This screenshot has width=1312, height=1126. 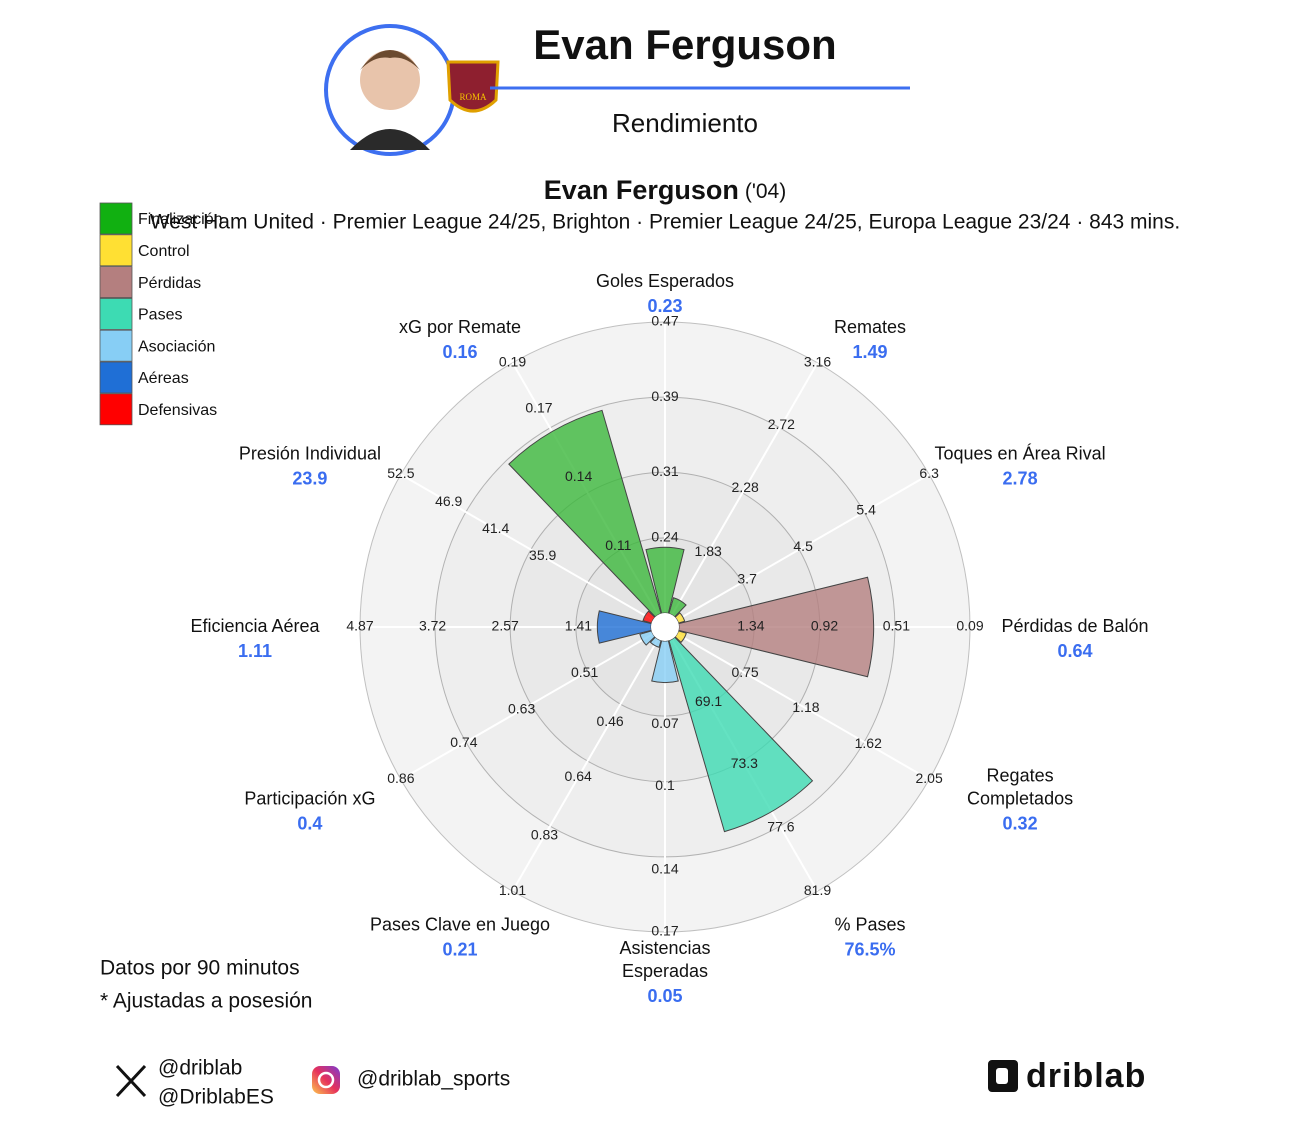 What do you see at coordinates (473, 97) in the screenshot?
I see `badge-text: ROMA` at bounding box center [473, 97].